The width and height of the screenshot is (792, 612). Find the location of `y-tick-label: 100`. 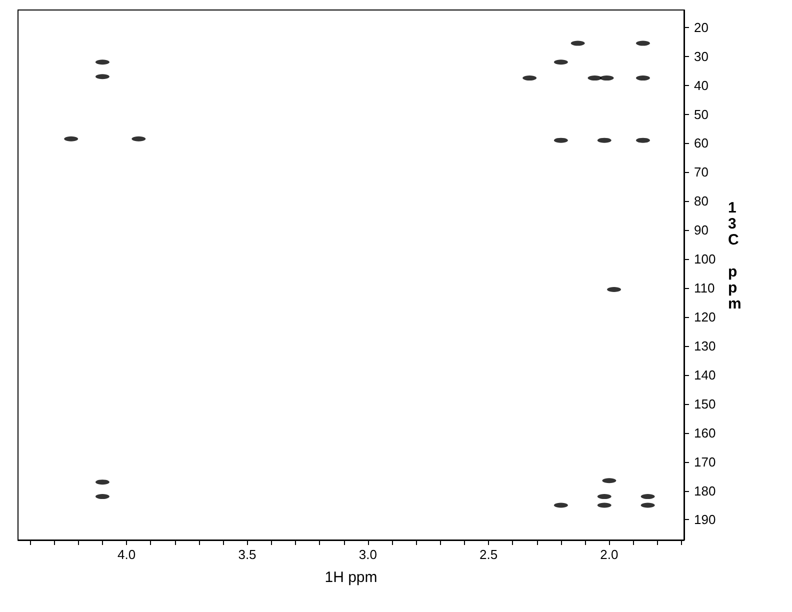

y-tick-label: 100 is located at coordinates (705, 259).